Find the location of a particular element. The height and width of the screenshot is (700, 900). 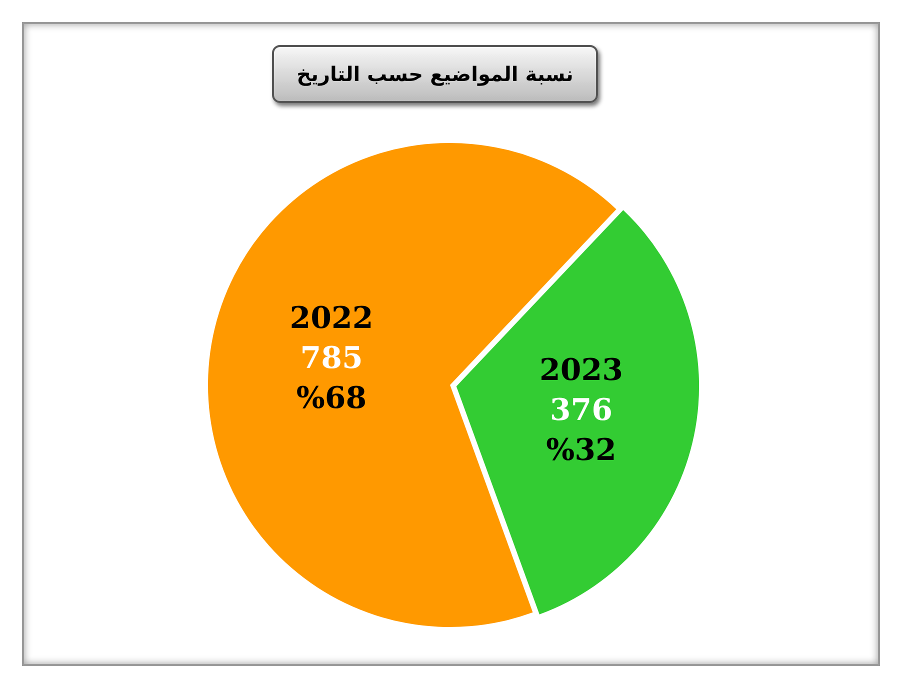

slice-label: 2022 is located at coordinates (332, 318).